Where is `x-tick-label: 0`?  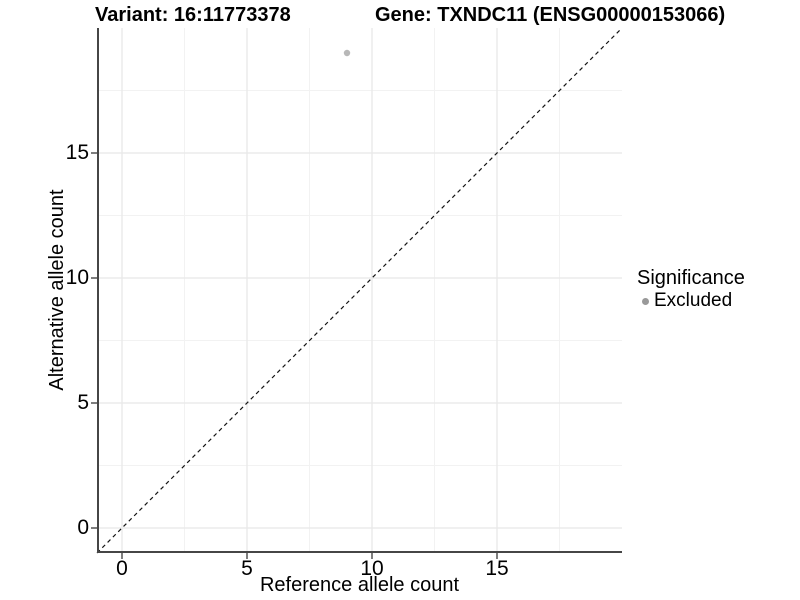
x-tick-label: 0 is located at coordinates (122, 568).